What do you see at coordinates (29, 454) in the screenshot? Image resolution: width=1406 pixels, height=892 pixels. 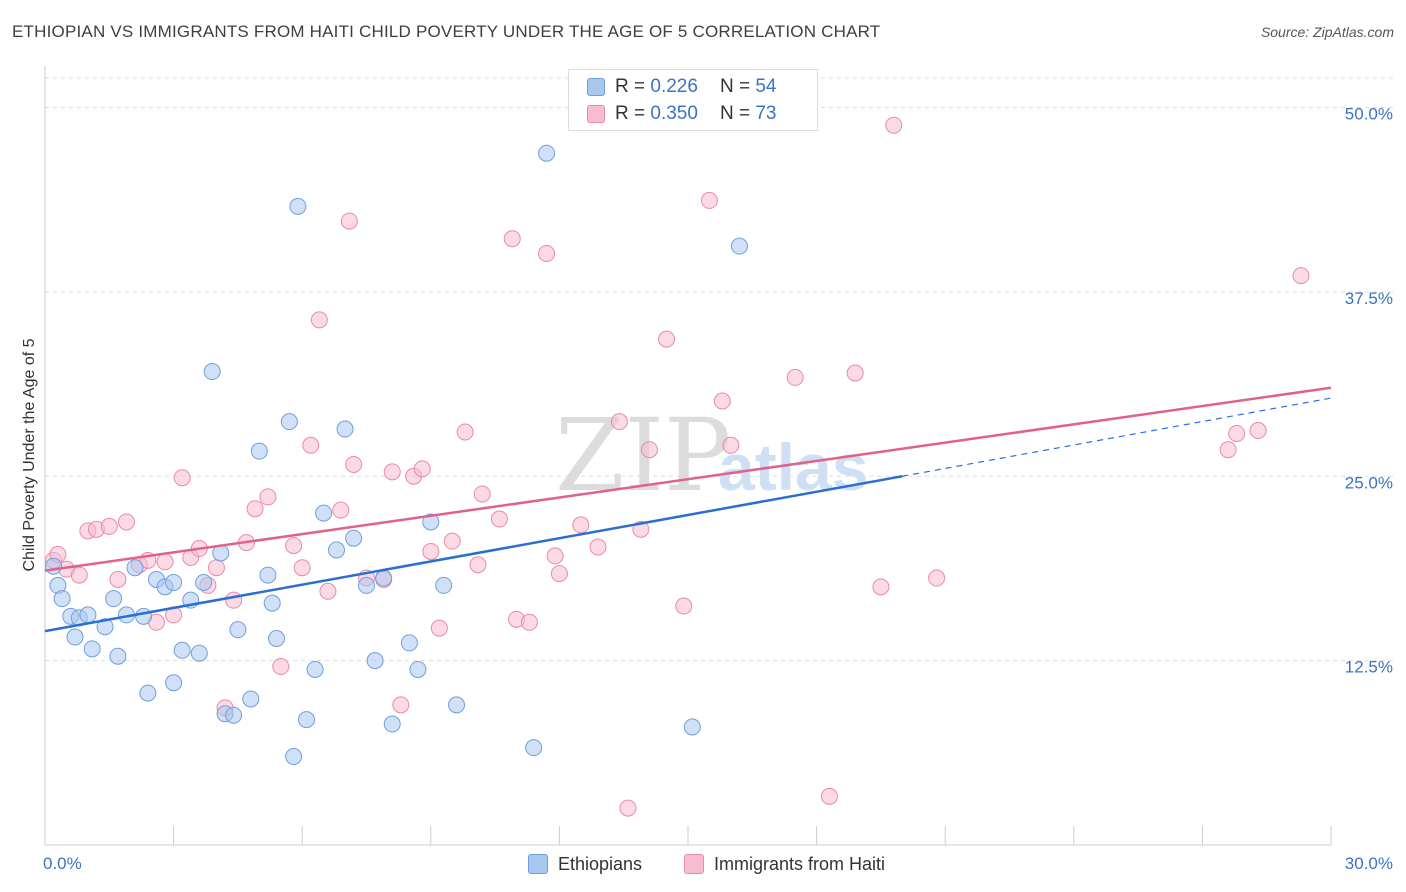 I see `y-axis-label: Child Poverty Under the Age of 5` at bounding box center [29, 454].